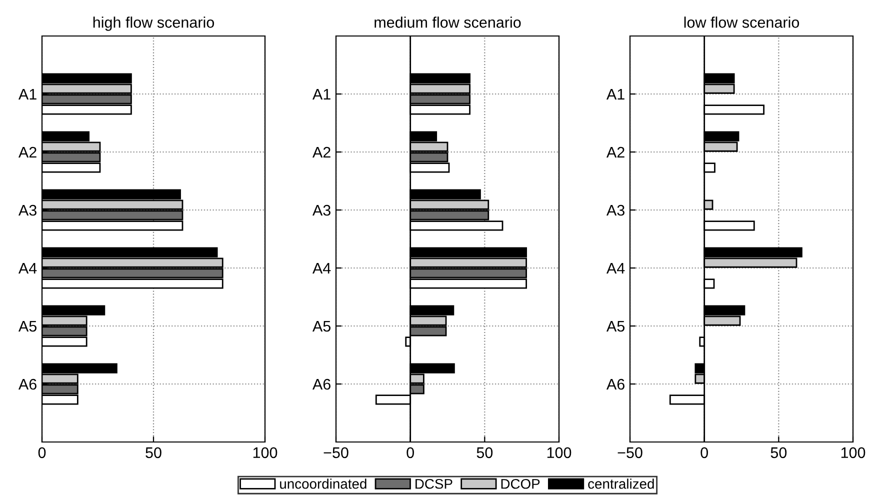  What do you see at coordinates (742, 22) in the screenshot?
I see `chart-title: low flow scenario` at bounding box center [742, 22].